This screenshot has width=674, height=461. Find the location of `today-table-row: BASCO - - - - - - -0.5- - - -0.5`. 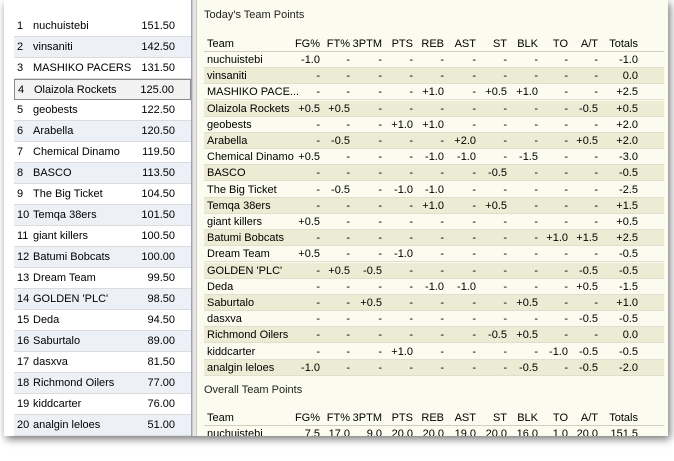

today-table-row: BASCO - - - - - - -0.5- - - -0.5 is located at coordinates (434, 173).